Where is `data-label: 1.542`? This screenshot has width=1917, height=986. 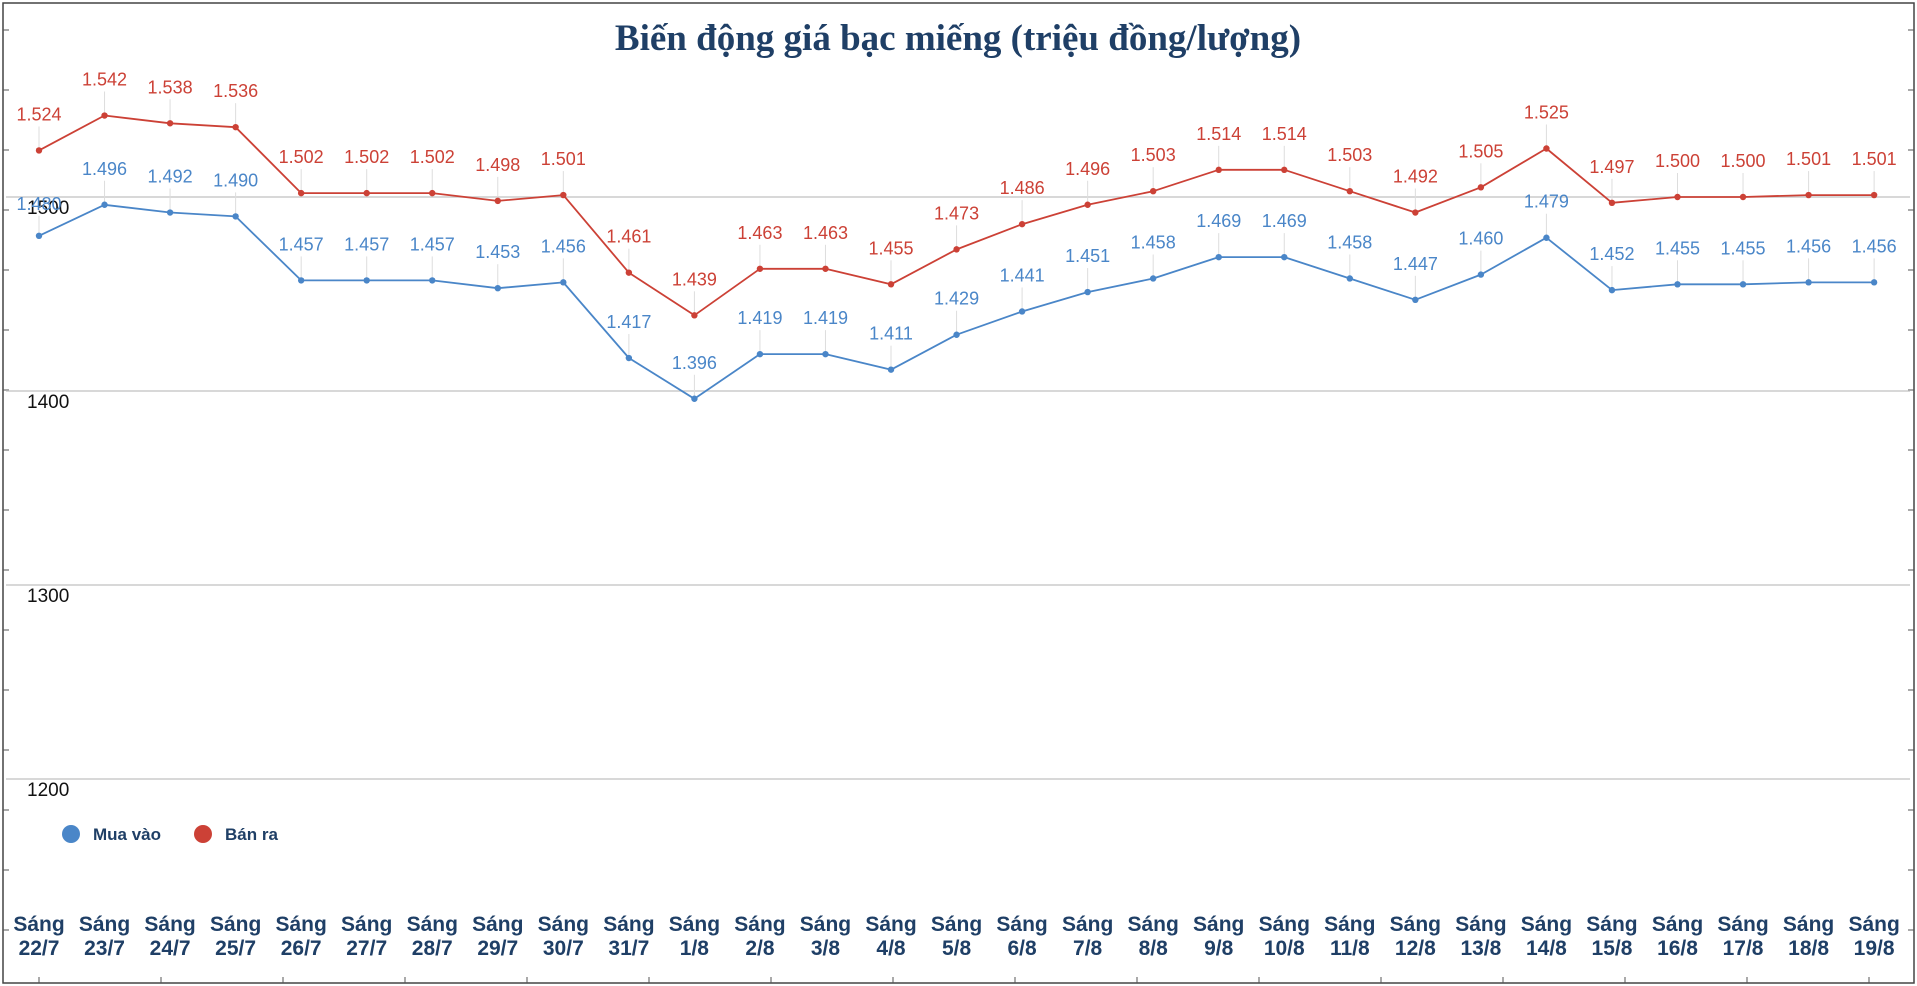 data-label: 1.542 is located at coordinates (104, 80).